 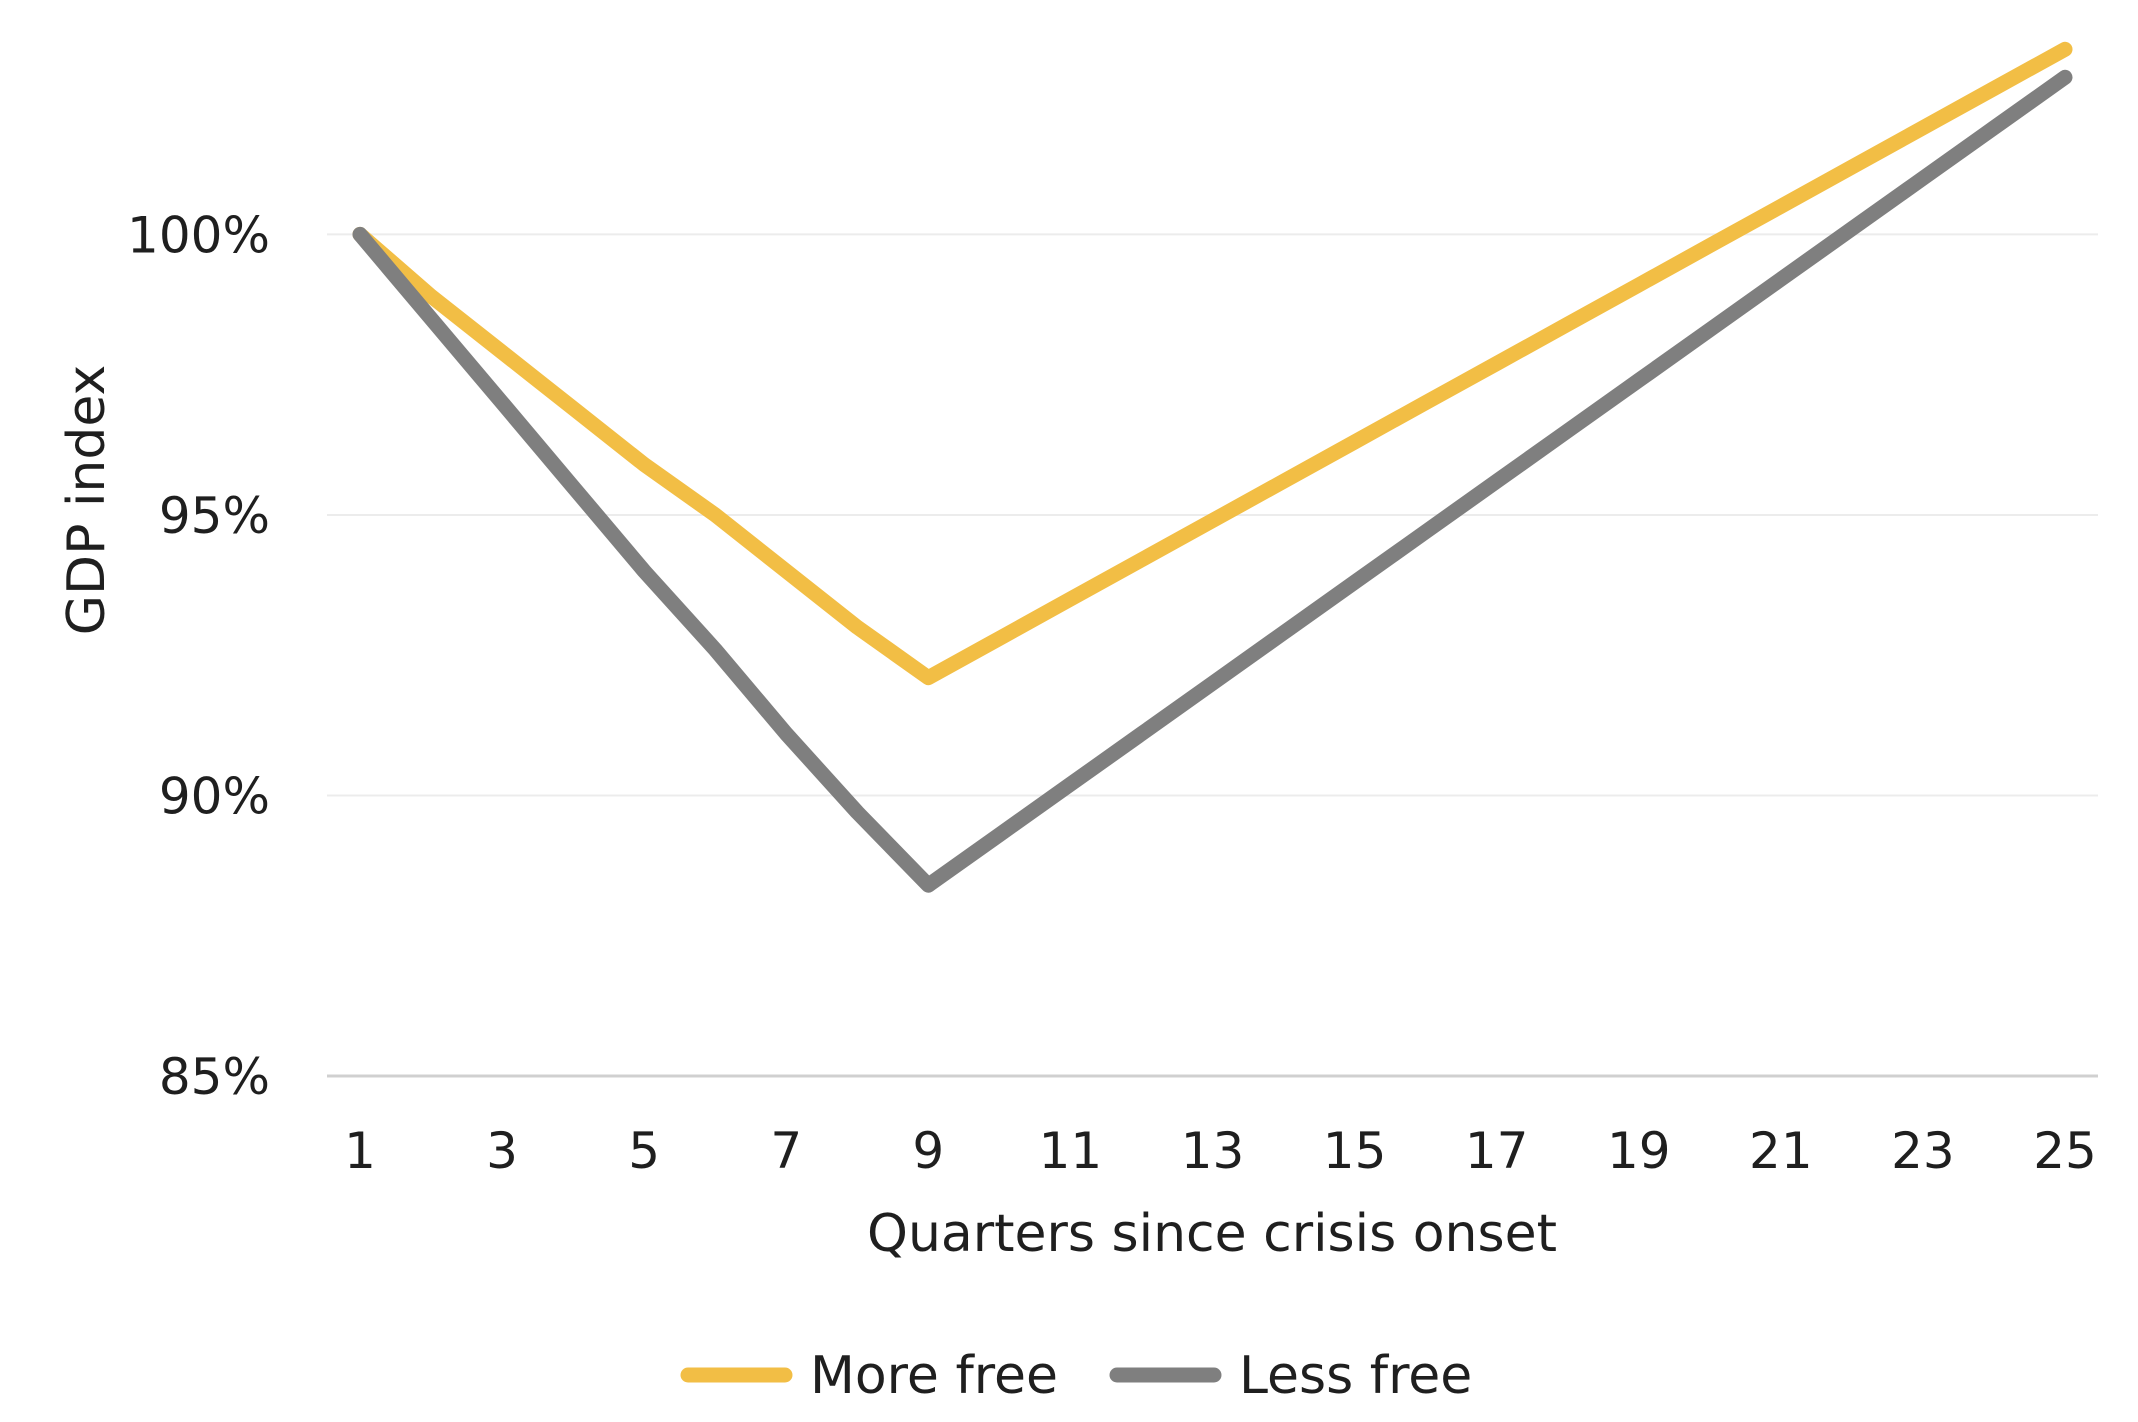 What do you see at coordinates (1639, 1151) in the screenshot?
I see `x-tick-label: 19` at bounding box center [1639, 1151].